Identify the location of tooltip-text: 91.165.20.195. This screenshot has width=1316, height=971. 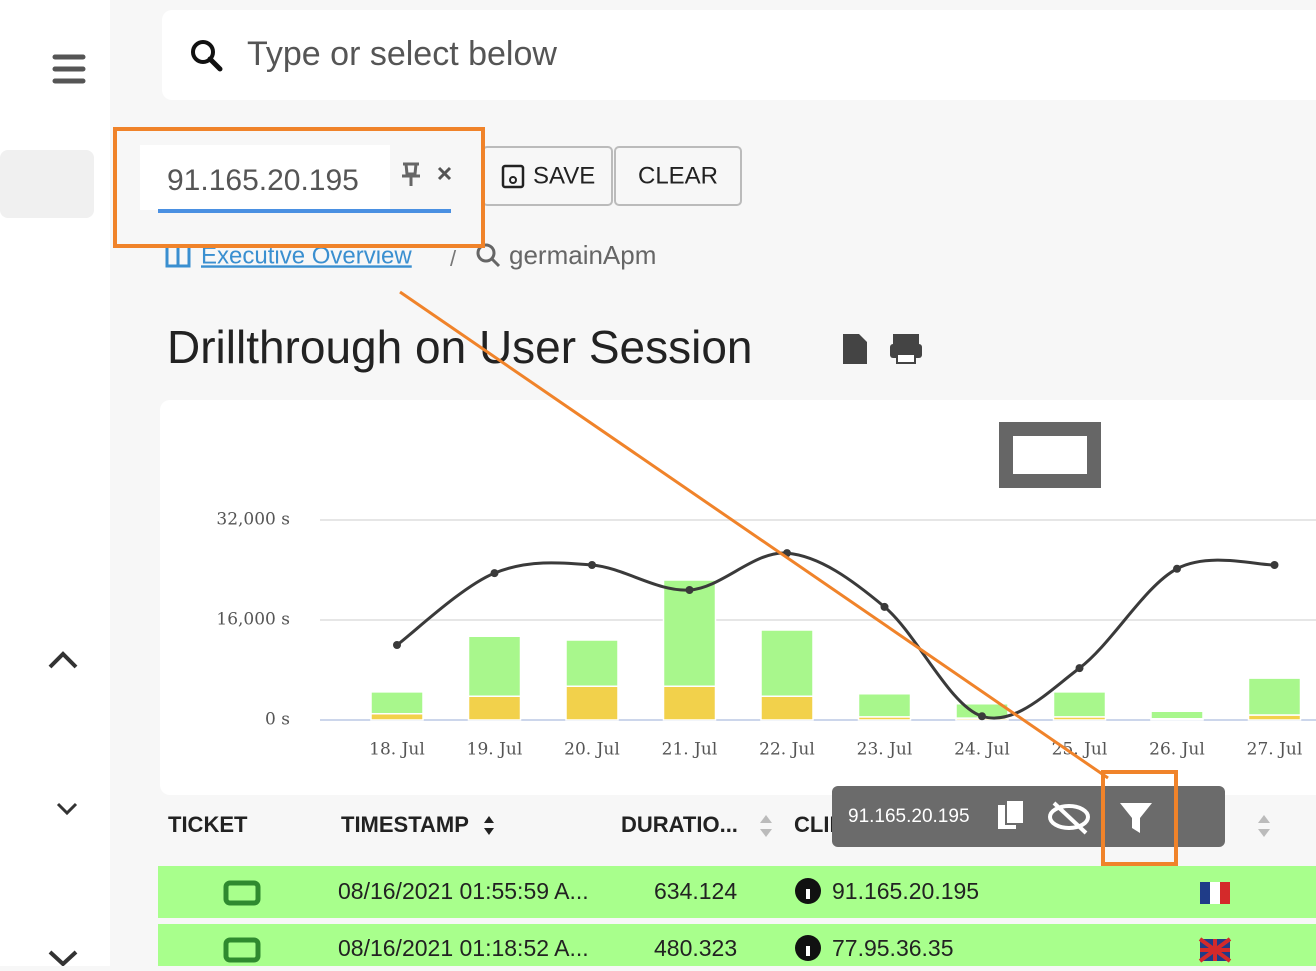
(909, 816).